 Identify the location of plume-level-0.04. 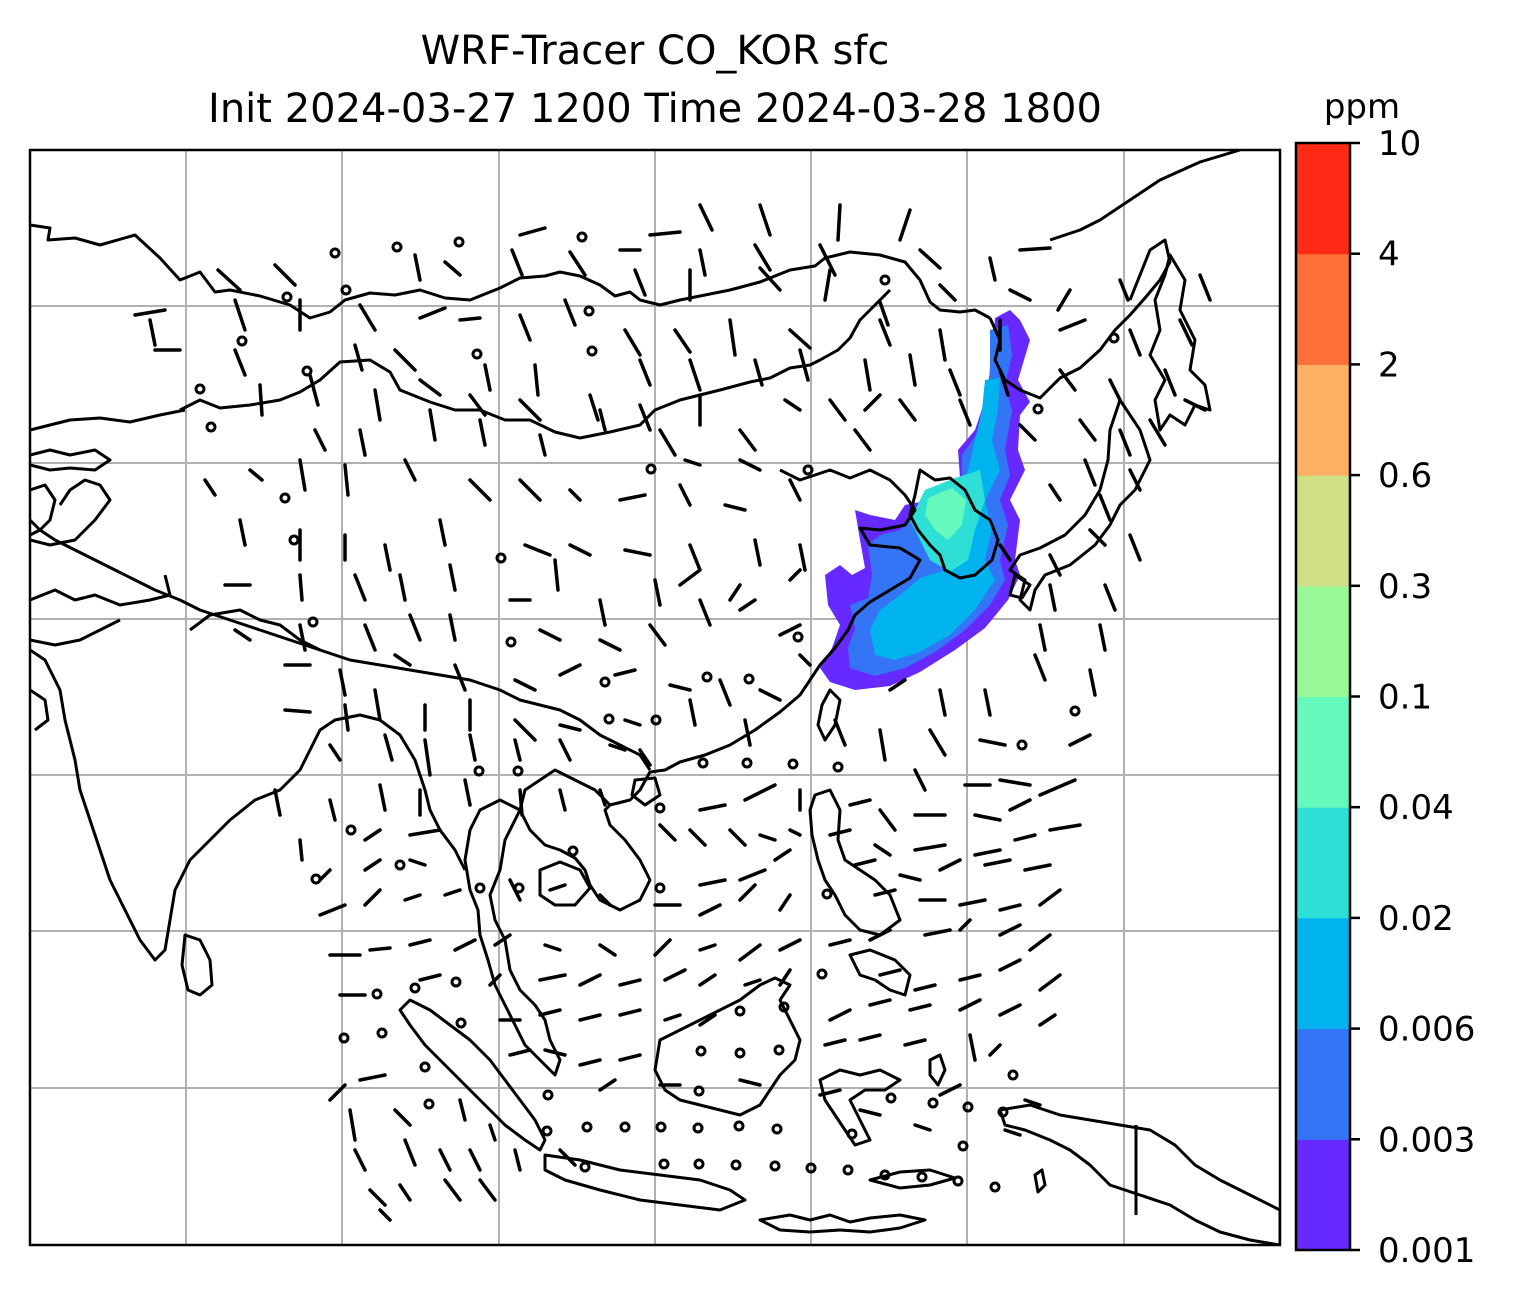
(945, 514).